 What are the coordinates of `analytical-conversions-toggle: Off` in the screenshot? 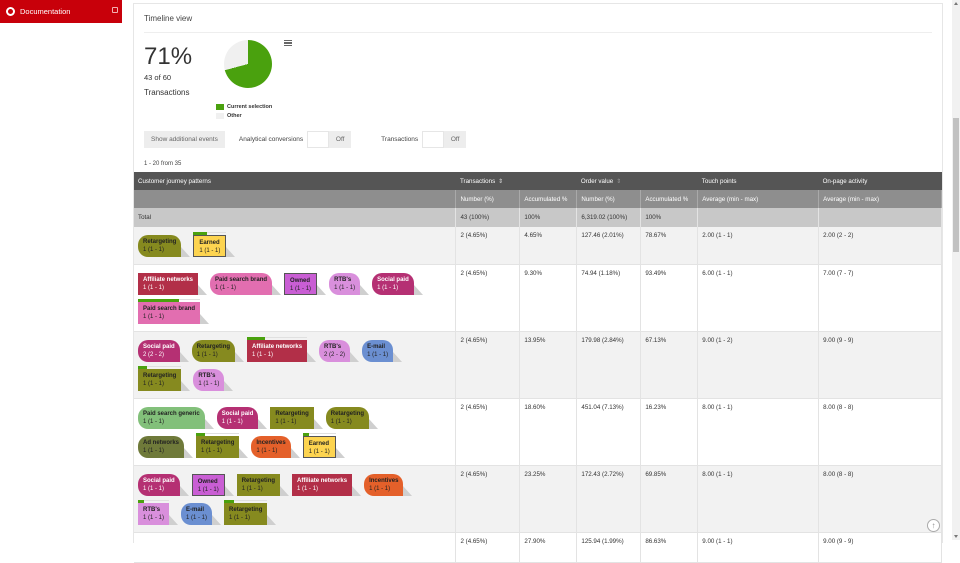 It's located at (329, 139).